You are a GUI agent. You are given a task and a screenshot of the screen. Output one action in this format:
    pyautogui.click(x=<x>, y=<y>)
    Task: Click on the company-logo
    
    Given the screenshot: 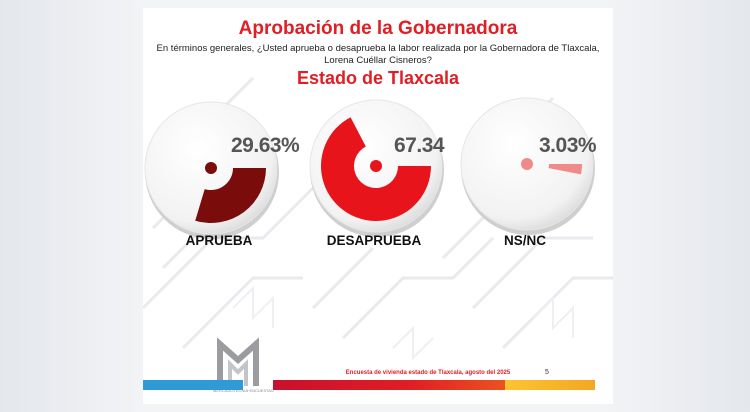 What is the action you would take?
    pyautogui.click(x=238, y=361)
    